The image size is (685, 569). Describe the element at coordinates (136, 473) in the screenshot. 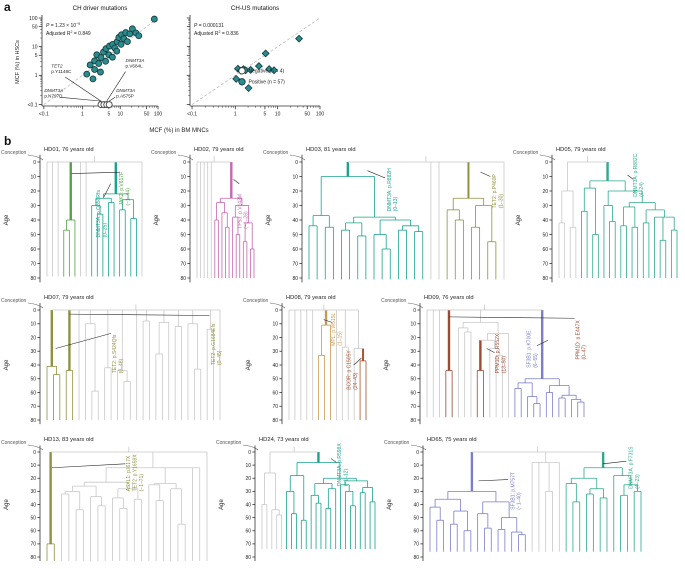

I see `svg-text: TET2: p.Y1659X` at that location.